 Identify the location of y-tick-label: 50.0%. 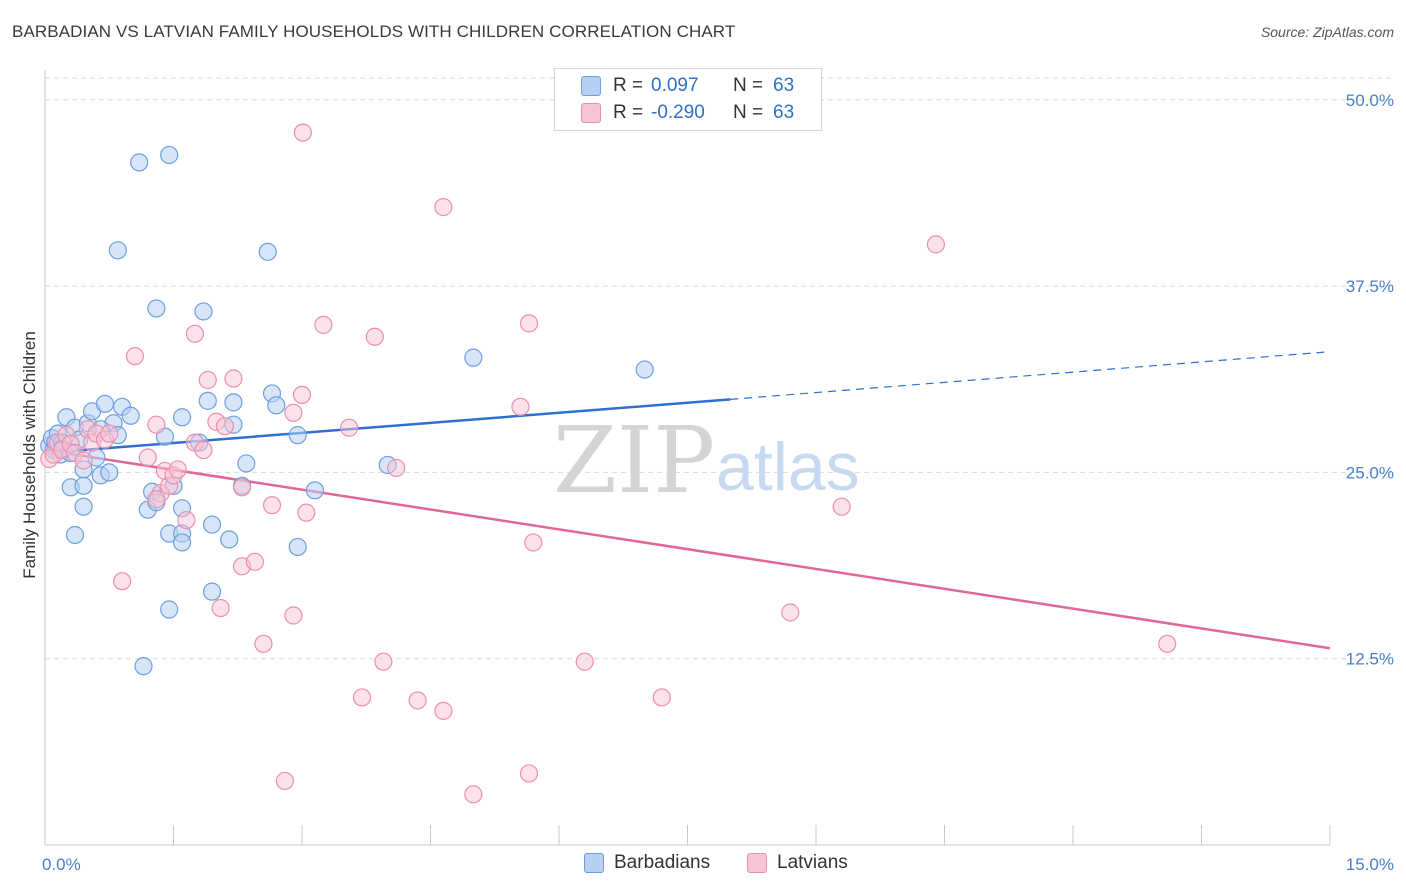
(1370, 100).